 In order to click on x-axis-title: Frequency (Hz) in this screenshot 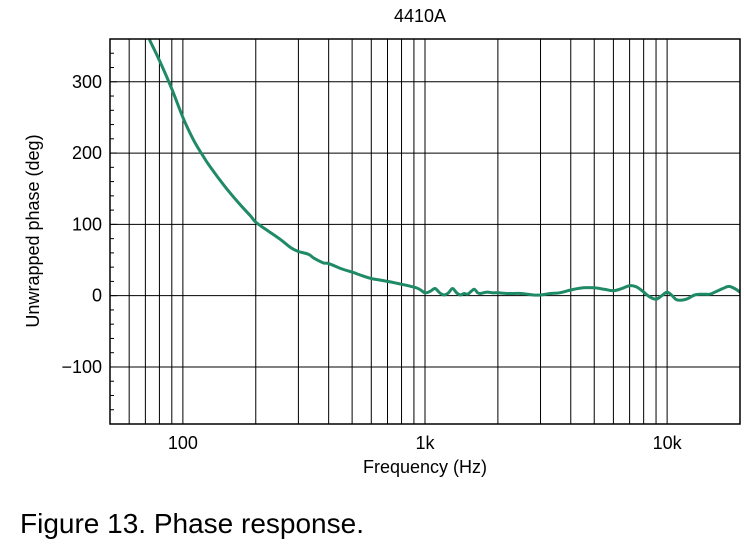, I will do `click(425, 467)`.